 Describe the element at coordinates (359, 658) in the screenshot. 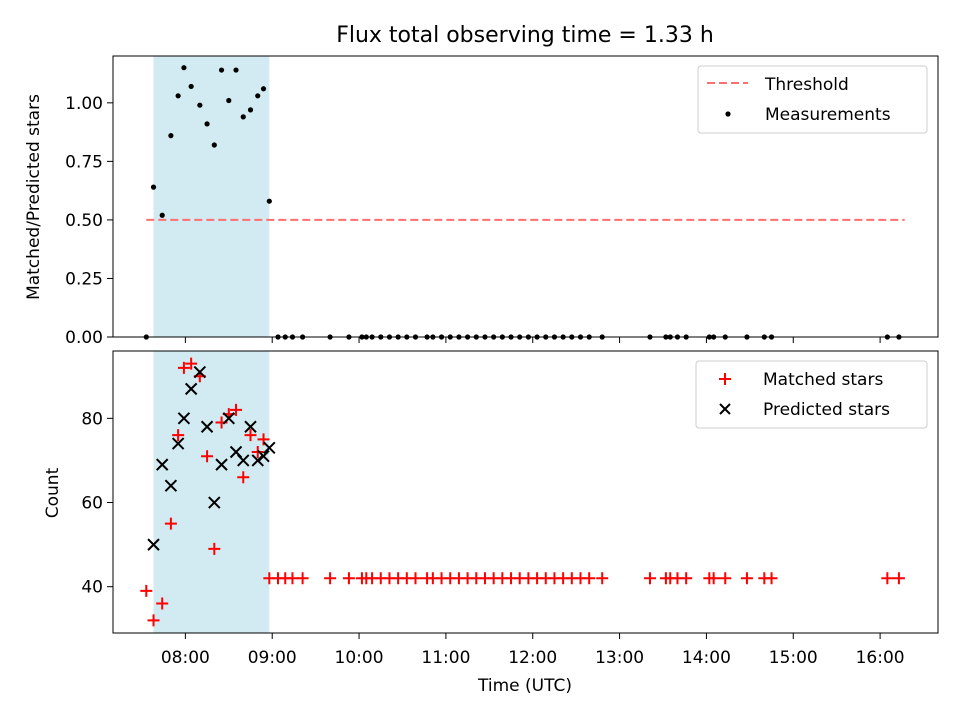

I see `x-tick-label: 10:00` at that location.